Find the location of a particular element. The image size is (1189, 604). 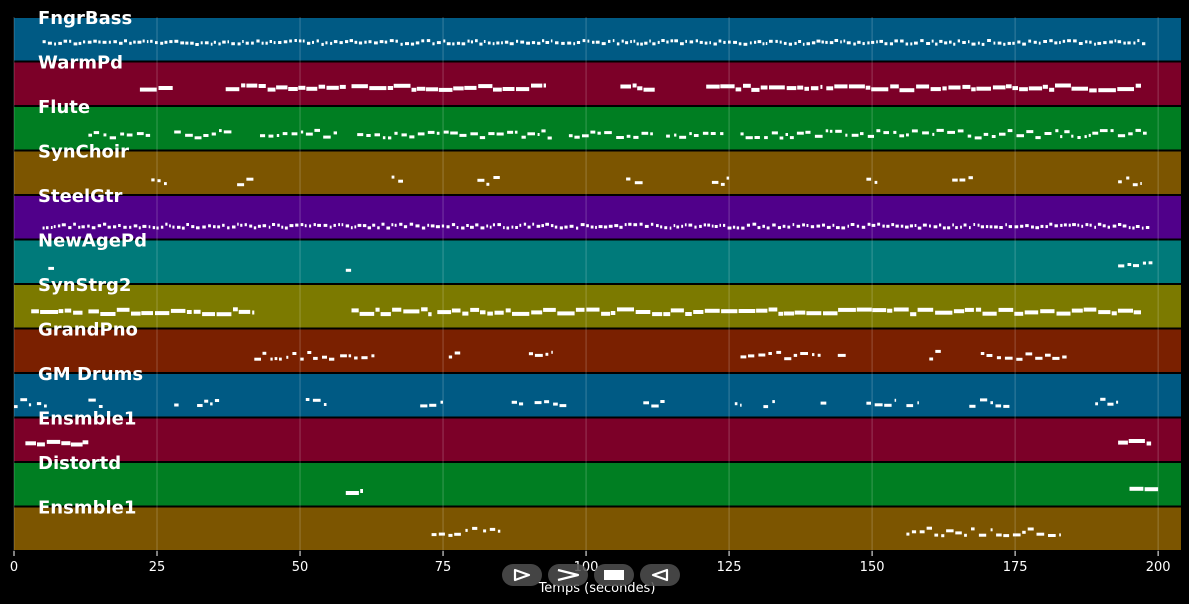

play-button is located at coordinates (522, 575).